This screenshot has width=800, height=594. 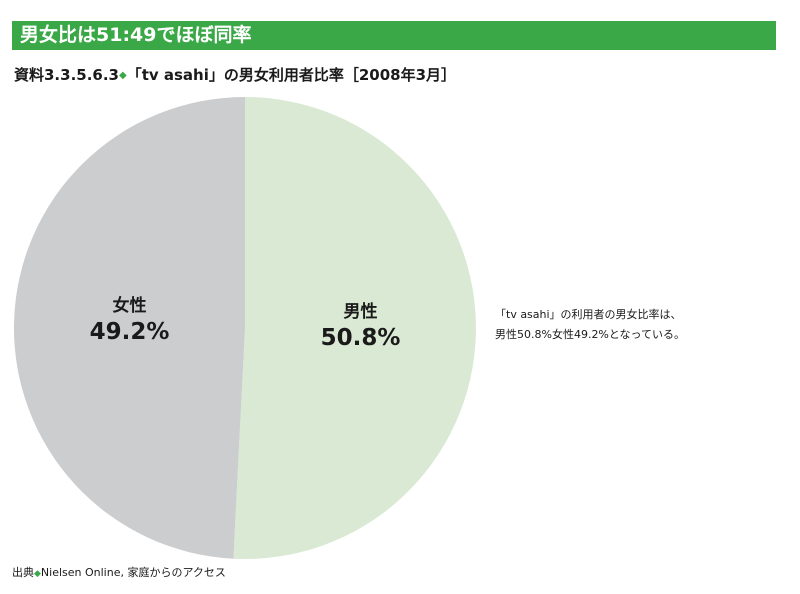 What do you see at coordinates (133, 572) in the screenshot?
I see `source-text: Nielsen Online, 家庭からのアクセス` at bounding box center [133, 572].